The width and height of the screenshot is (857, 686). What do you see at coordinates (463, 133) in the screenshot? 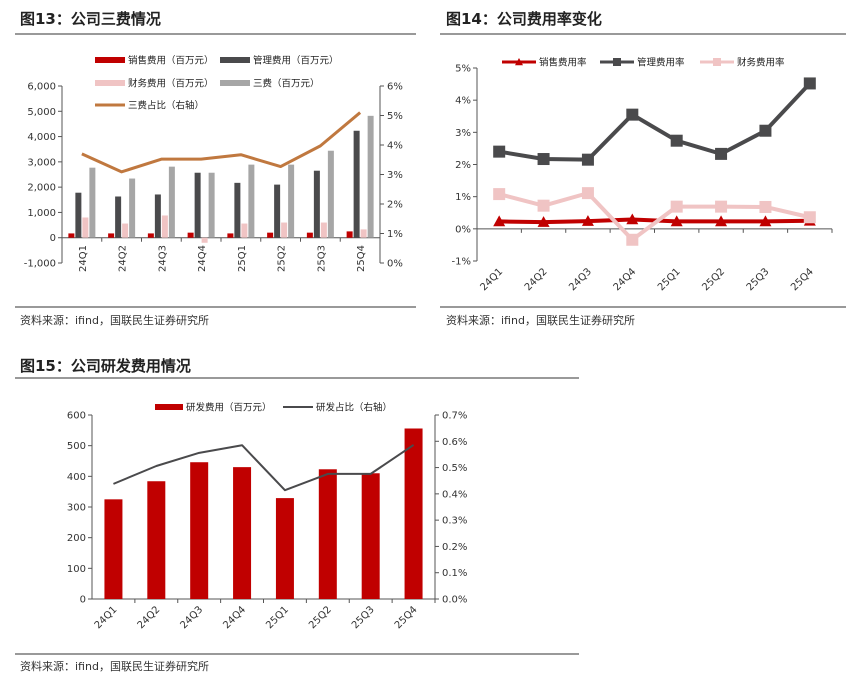
I see `y-tick-label: 3%` at bounding box center [463, 133].